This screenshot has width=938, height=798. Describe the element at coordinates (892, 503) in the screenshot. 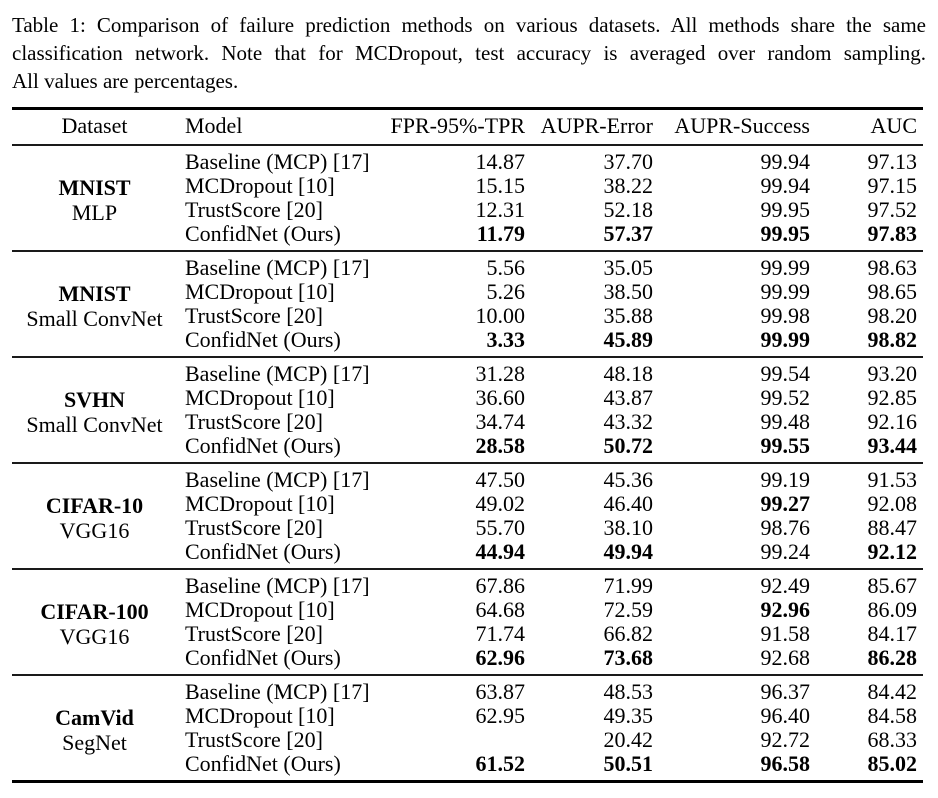

I see `auc-cell: 92.08` at that location.